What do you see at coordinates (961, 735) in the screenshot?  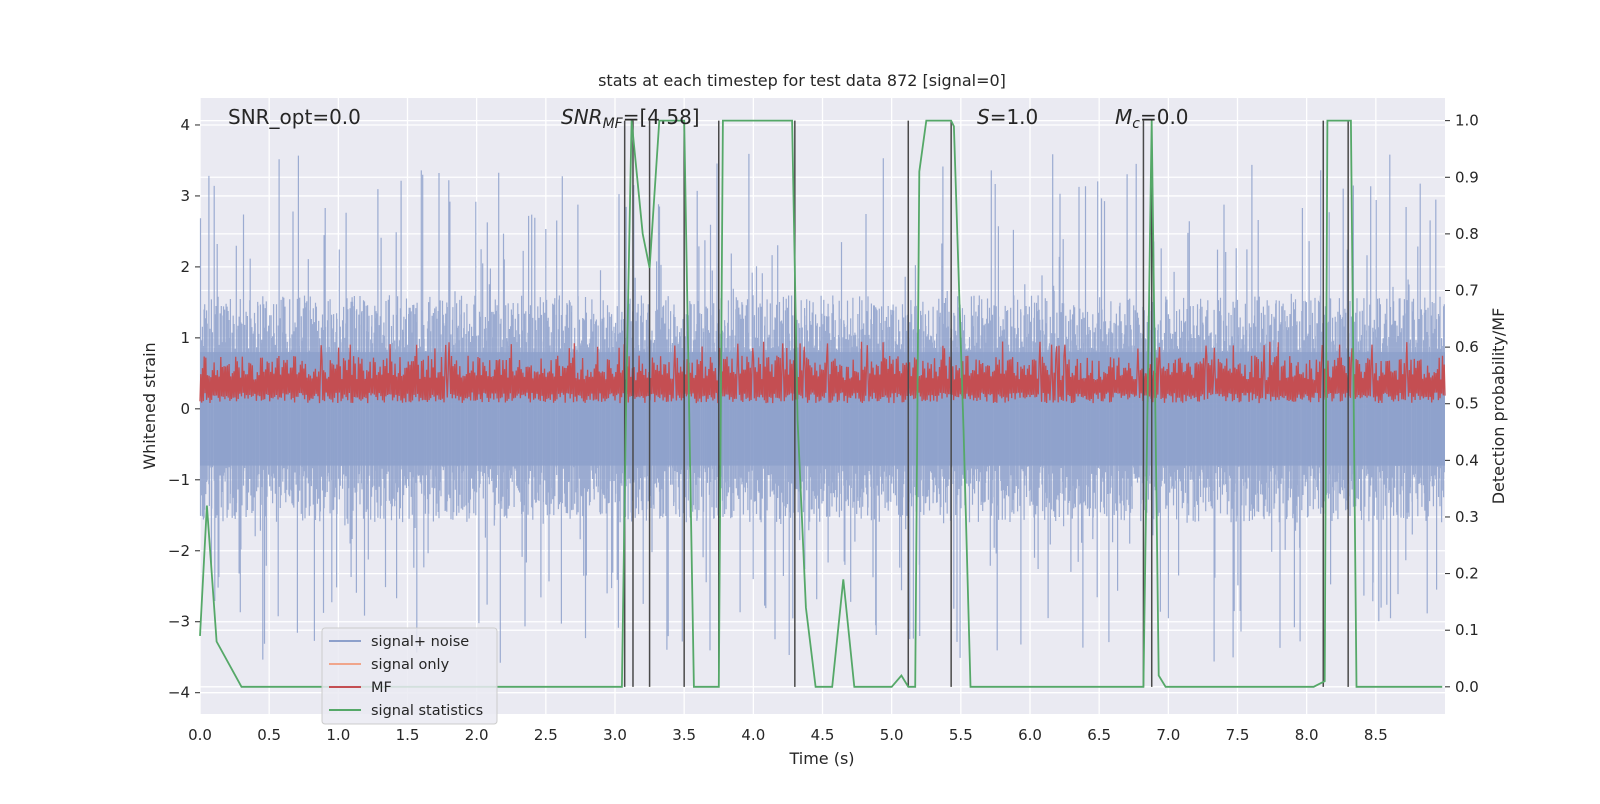 I see `x-tick-label-11: 5.5` at bounding box center [961, 735].